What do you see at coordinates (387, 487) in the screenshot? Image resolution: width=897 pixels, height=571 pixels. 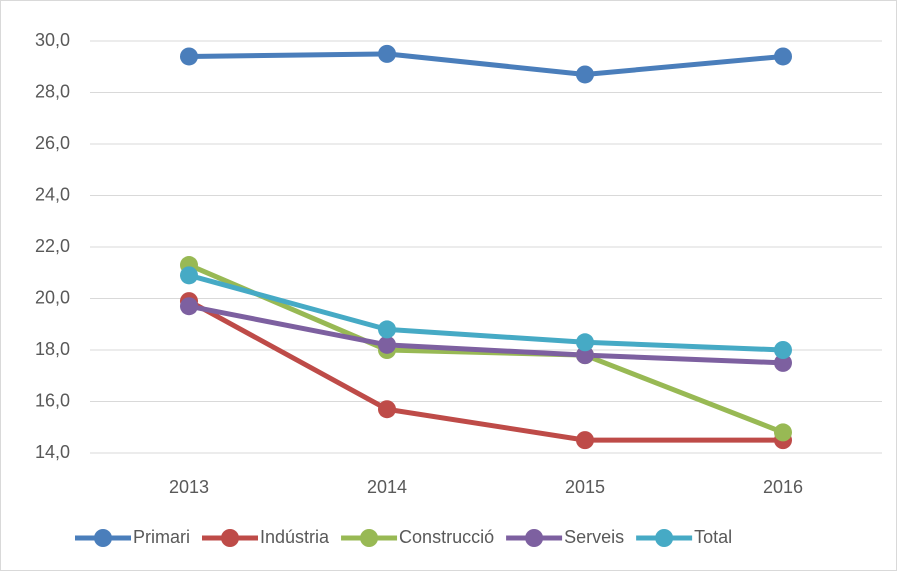 I see `x-tick-label: 2014` at bounding box center [387, 487].